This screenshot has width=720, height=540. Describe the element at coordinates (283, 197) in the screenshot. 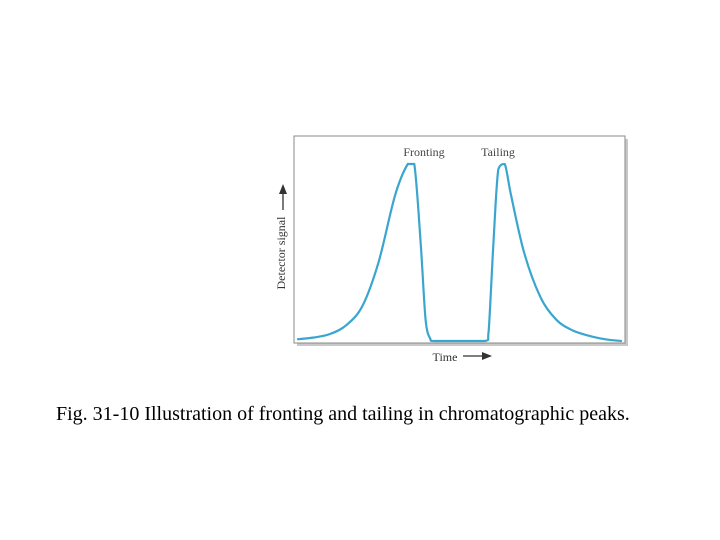

I see `y-axis-arrow-icon` at that location.